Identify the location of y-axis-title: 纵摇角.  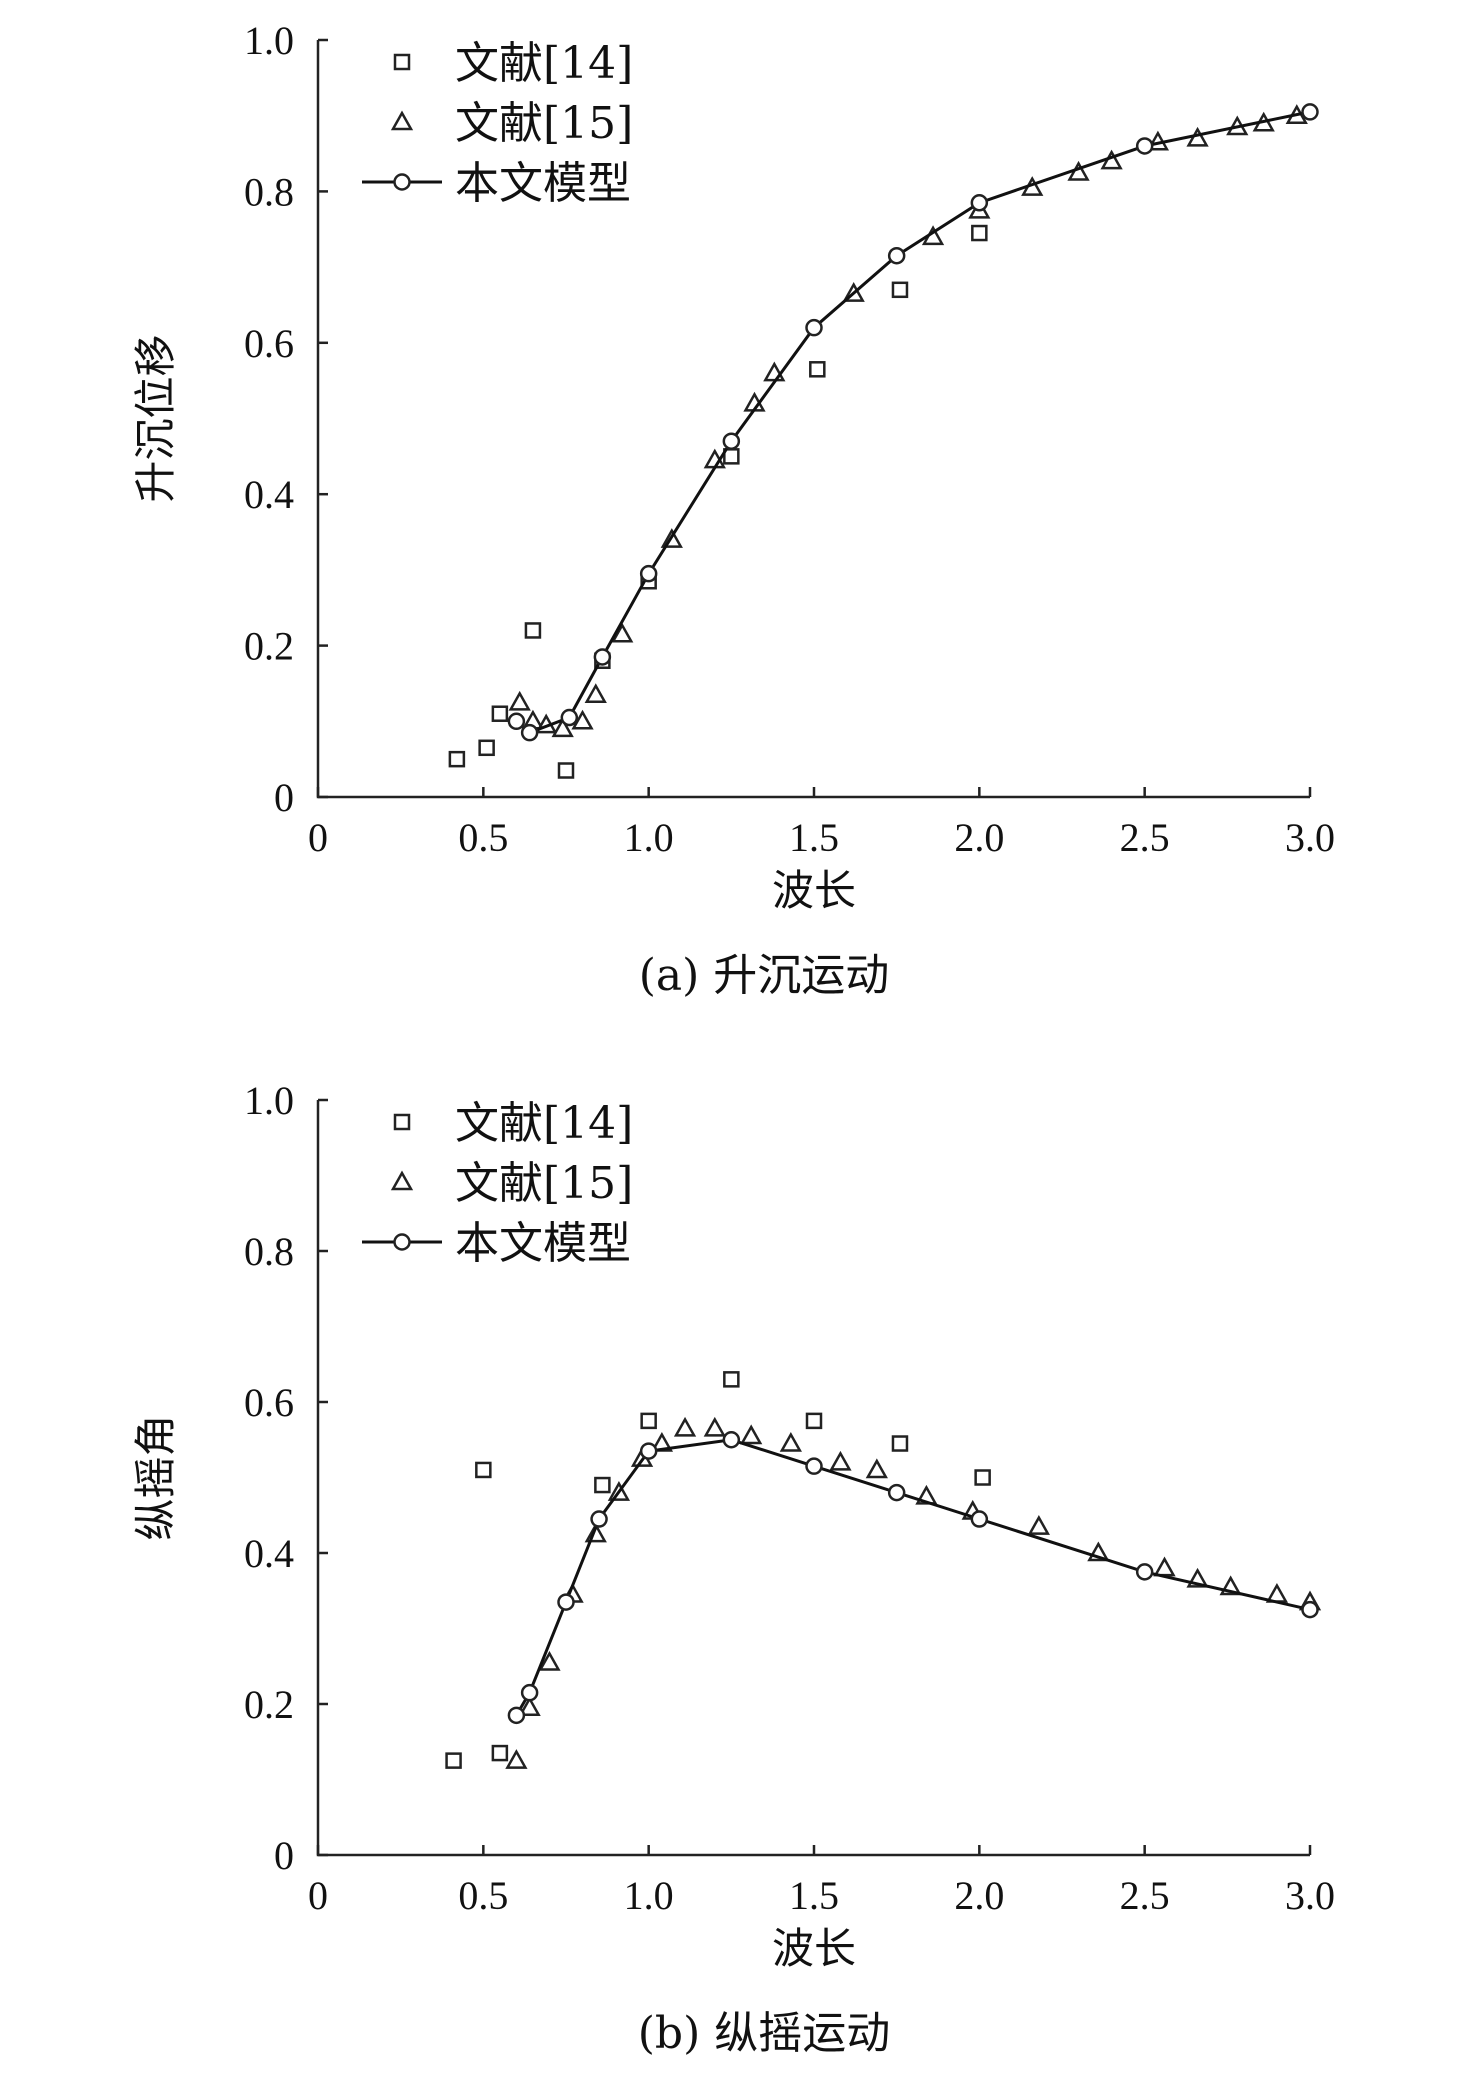
(155, 1477).